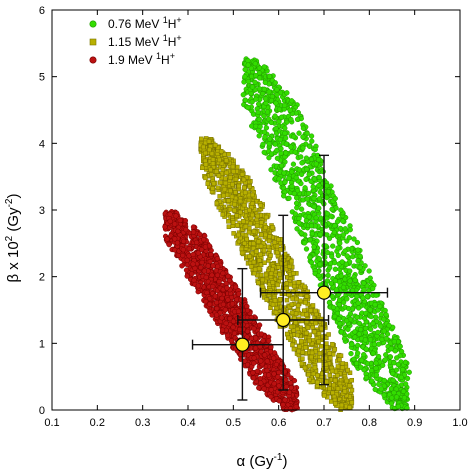 The height and width of the screenshot is (475, 474). What do you see at coordinates (42, 278) in the screenshot?
I see `y-tick-label: 2` at bounding box center [42, 278].